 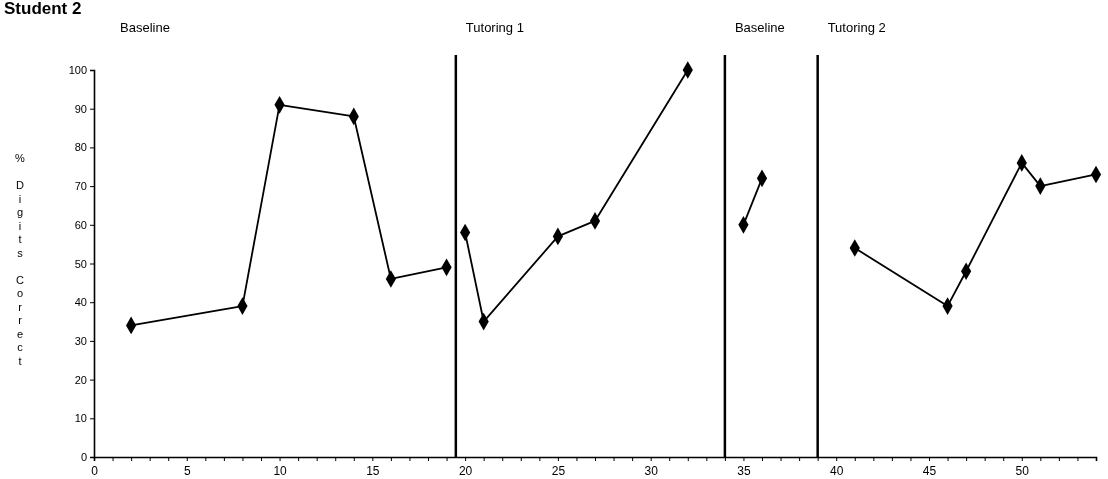 I want to click on y-tick-label: 60, so click(x=80, y=224).